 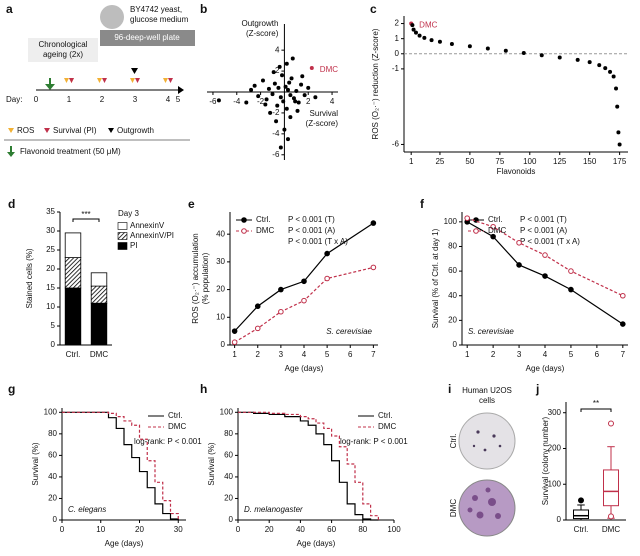 What do you see at coordinates (237, 101) in the screenshot?
I see `x-tick-label: -4` at bounding box center [237, 101].